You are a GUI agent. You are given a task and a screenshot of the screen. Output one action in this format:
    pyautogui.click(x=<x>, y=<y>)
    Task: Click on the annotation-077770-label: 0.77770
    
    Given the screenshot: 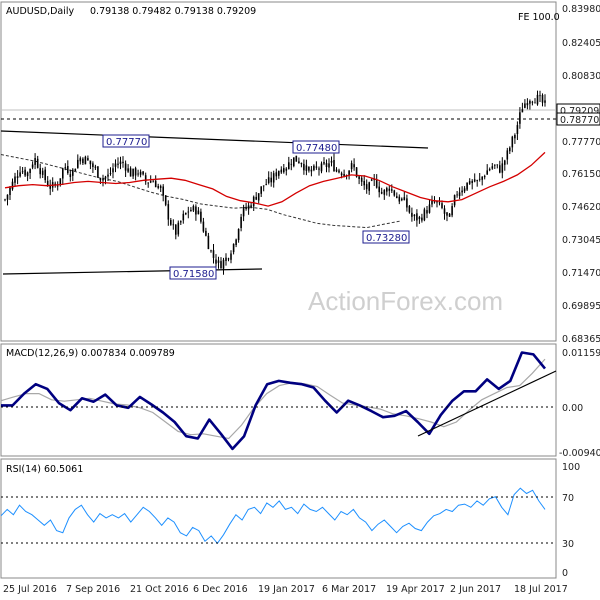 What is the action you would take?
    pyautogui.click(x=126, y=142)
    